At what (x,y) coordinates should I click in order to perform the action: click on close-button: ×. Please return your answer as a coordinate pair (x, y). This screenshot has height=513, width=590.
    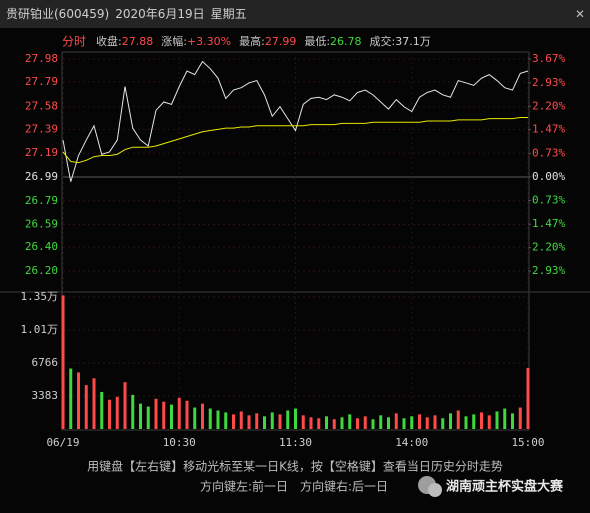
    Looking at the image, I should click on (579, 14).